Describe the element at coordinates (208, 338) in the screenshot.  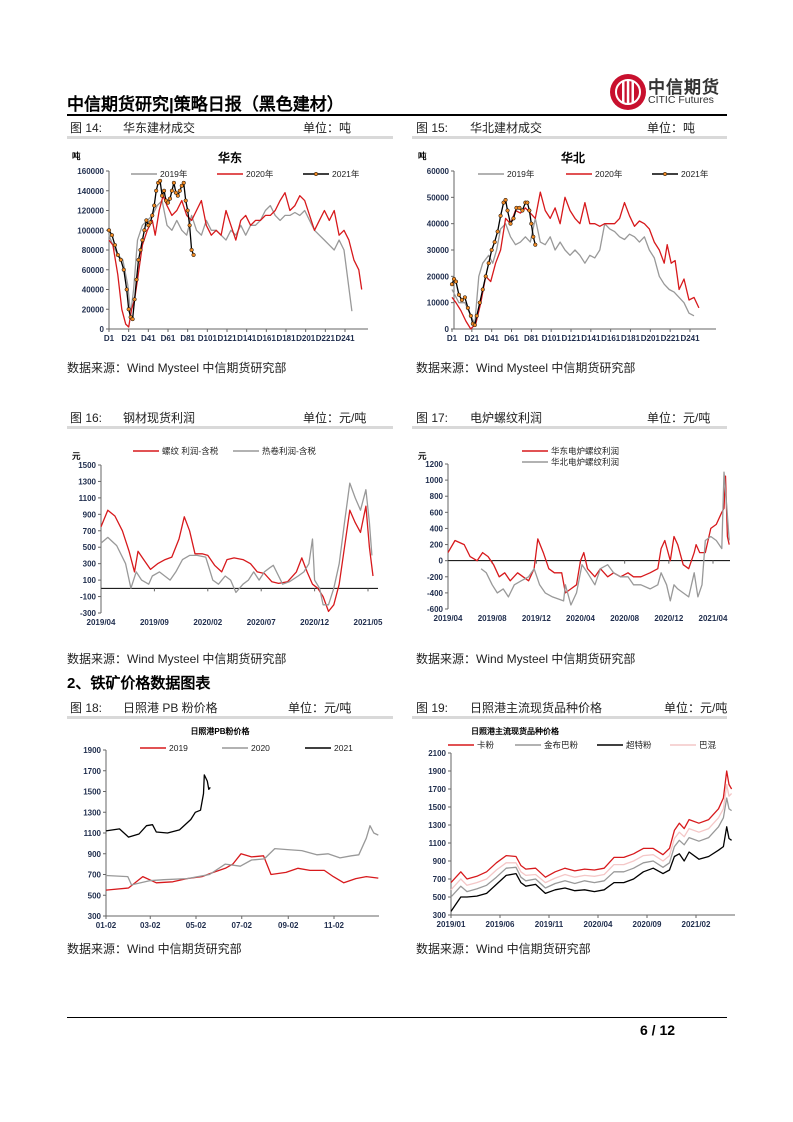
I see `x-tick-label: D101` at that location.